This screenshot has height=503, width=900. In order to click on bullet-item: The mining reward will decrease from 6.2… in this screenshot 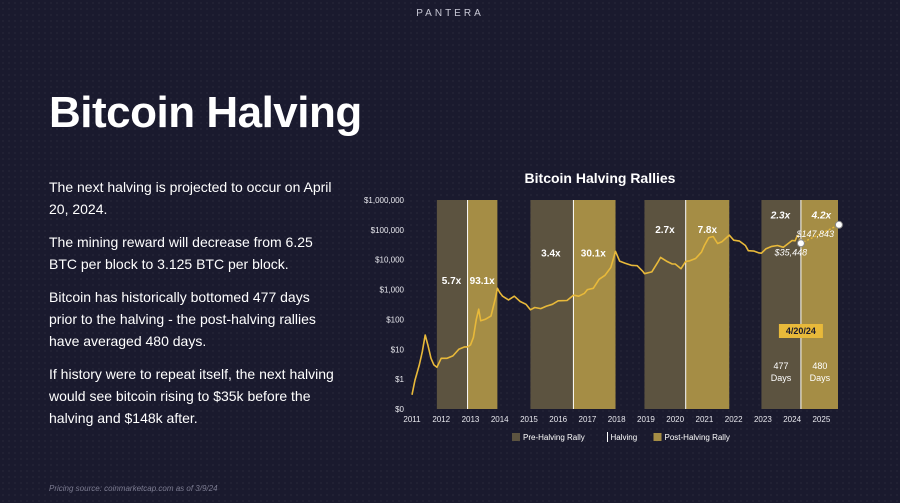, I will do `click(181, 253)`.